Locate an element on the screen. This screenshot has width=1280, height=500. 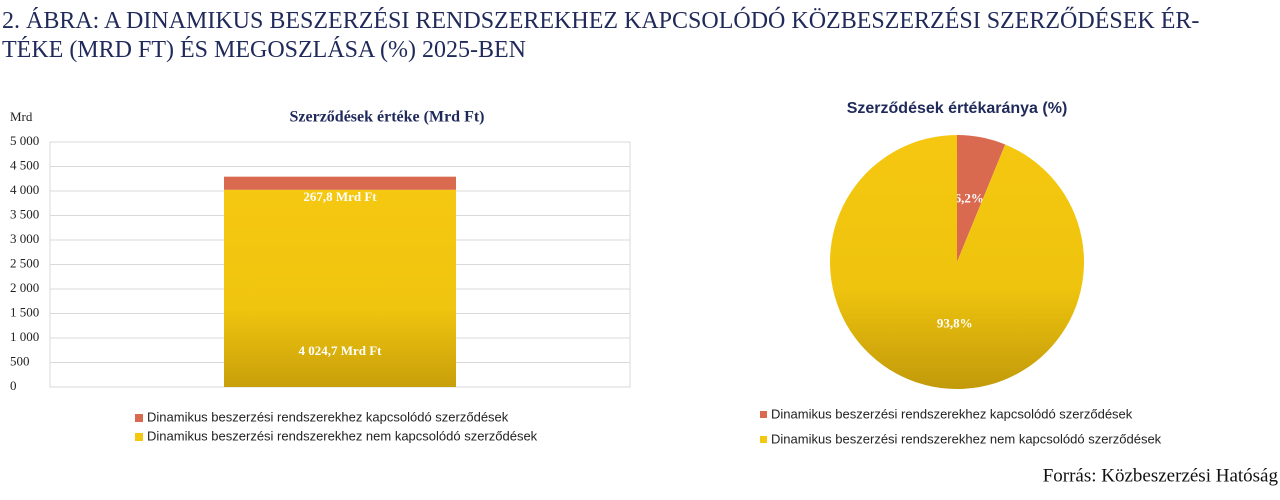
y-axis-title: Mrd is located at coordinates (21, 116).